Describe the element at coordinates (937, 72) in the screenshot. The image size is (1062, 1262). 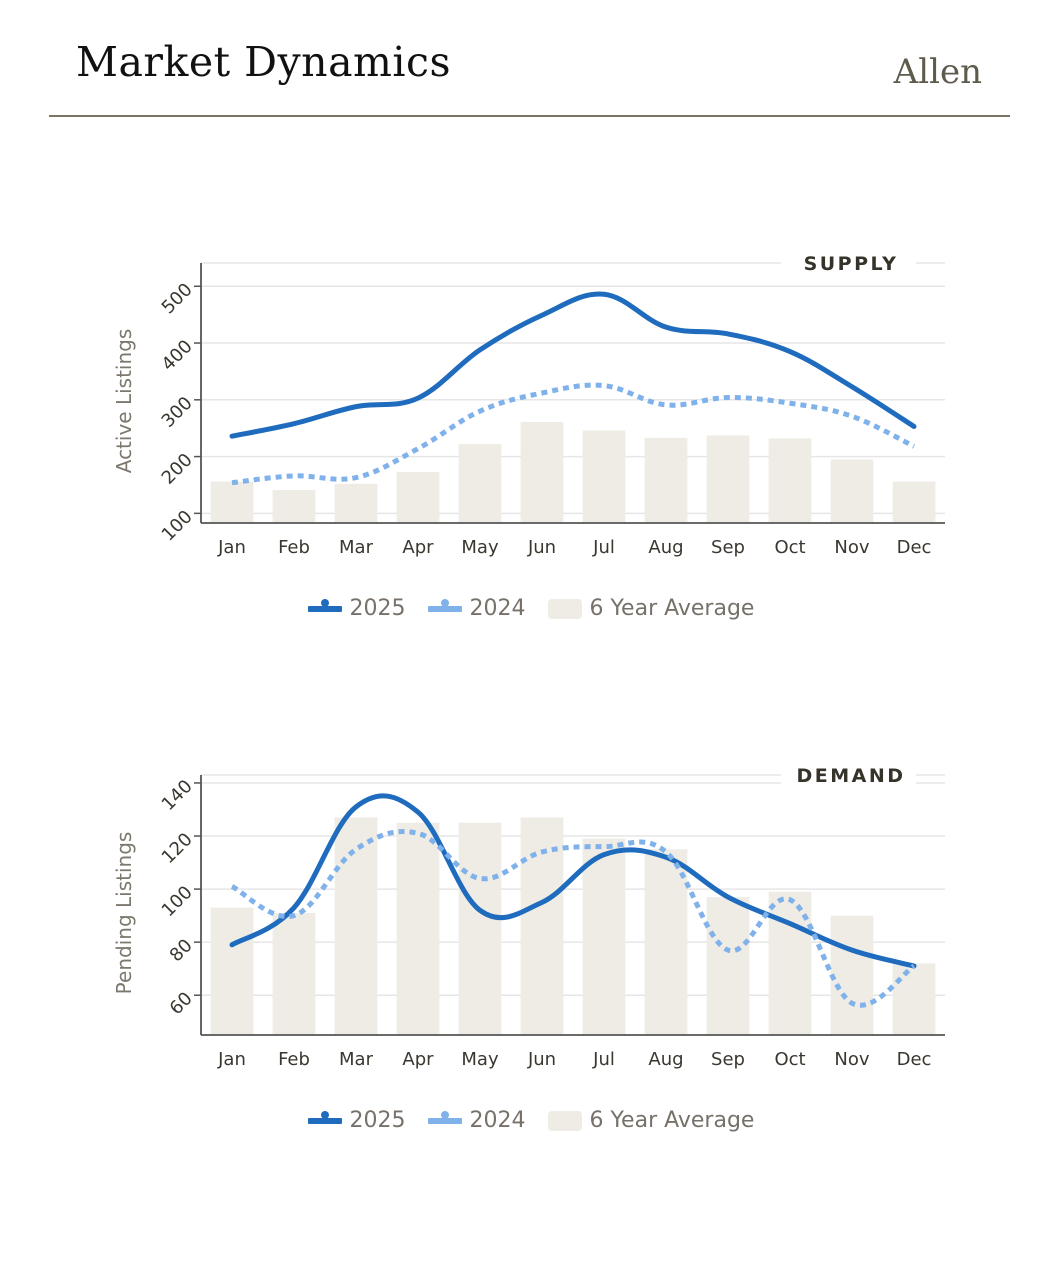
I see `region-name: Allen` at that location.